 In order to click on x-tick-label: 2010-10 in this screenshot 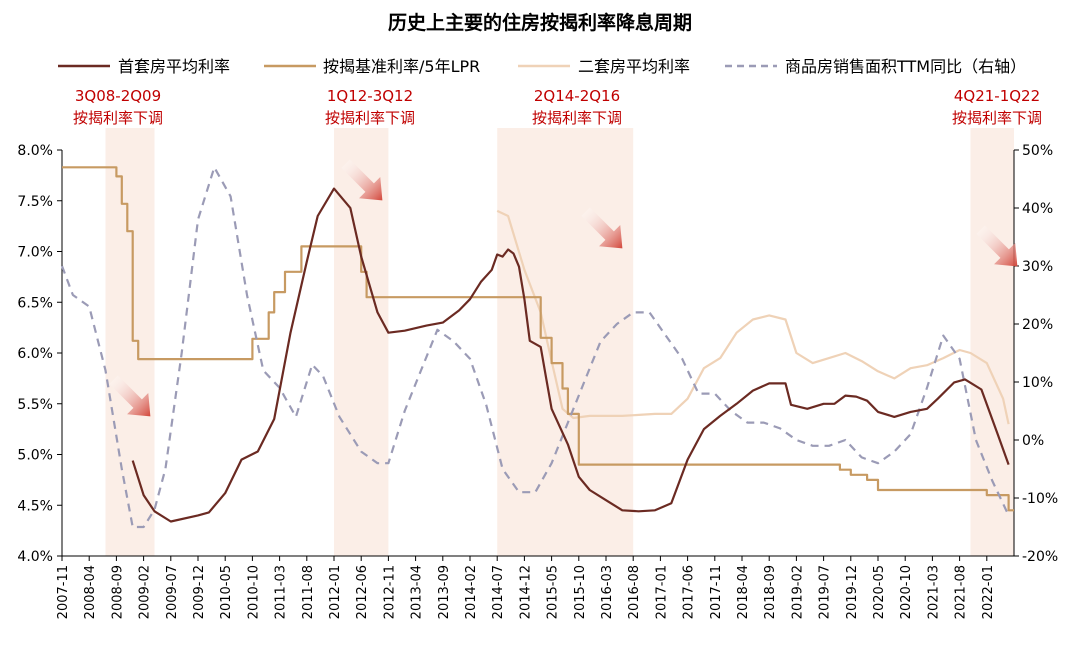, I will do `click(253, 592)`.